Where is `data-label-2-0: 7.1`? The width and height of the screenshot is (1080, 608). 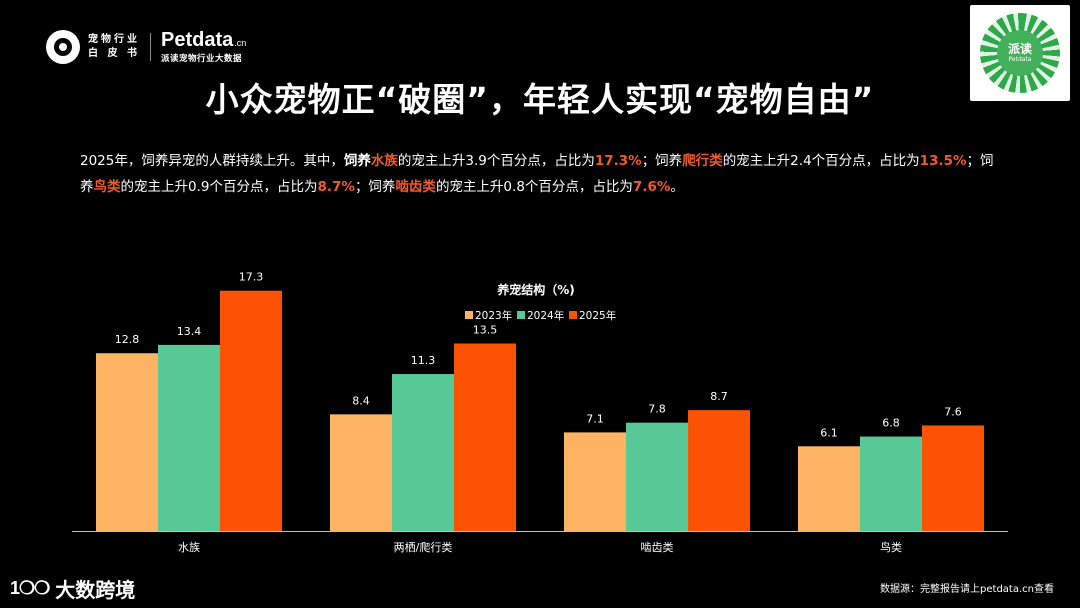 data-label-2-0: 7.1 is located at coordinates (595, 418).